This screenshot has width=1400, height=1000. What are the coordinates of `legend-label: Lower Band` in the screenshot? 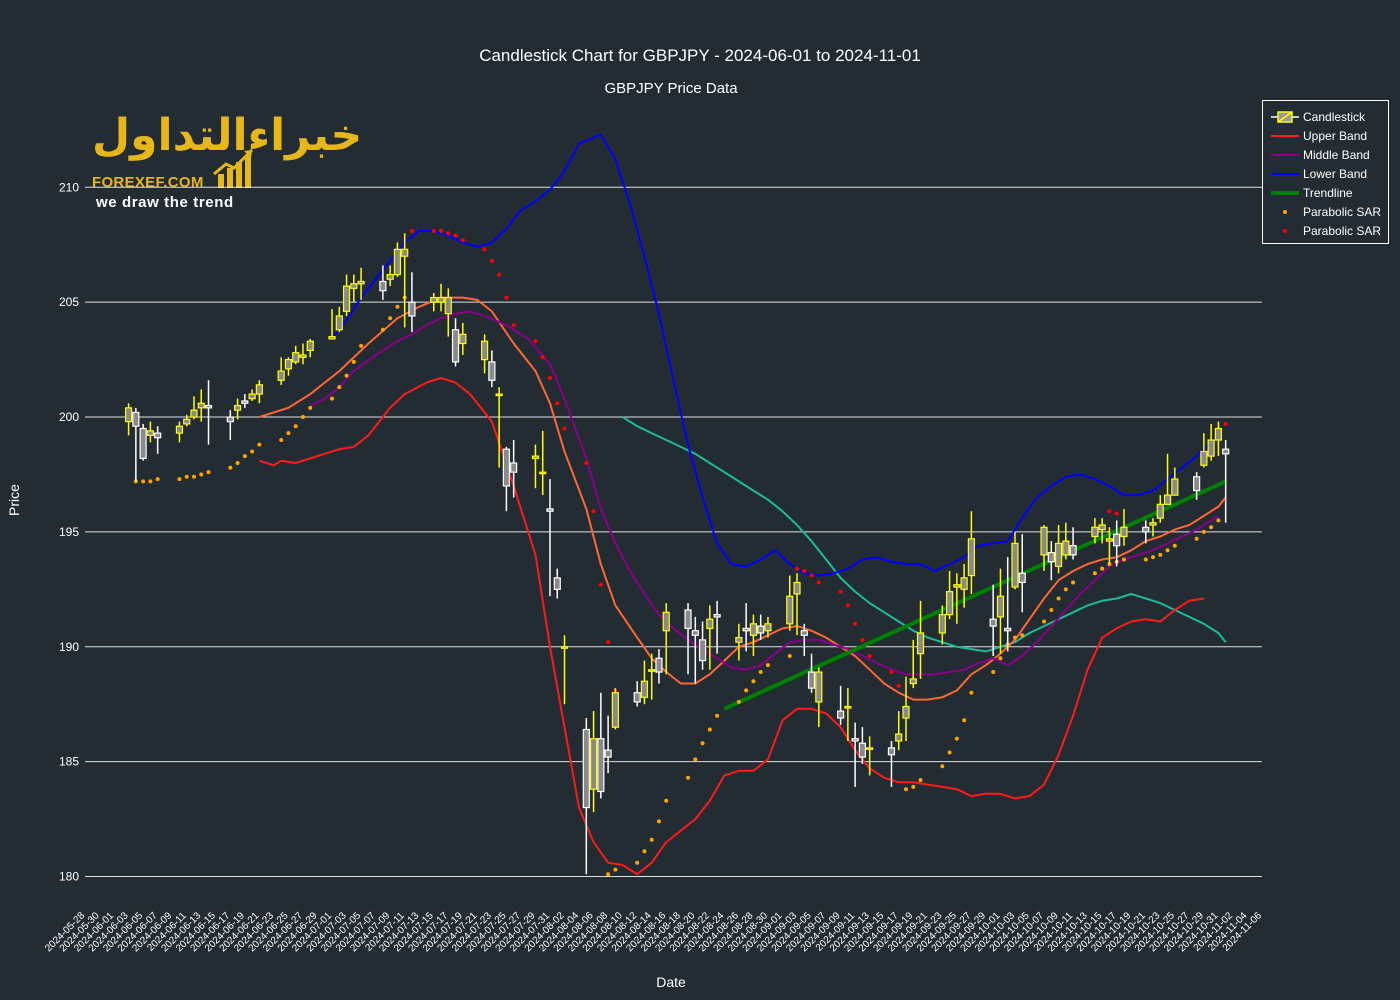 It's located at (1335, 173).